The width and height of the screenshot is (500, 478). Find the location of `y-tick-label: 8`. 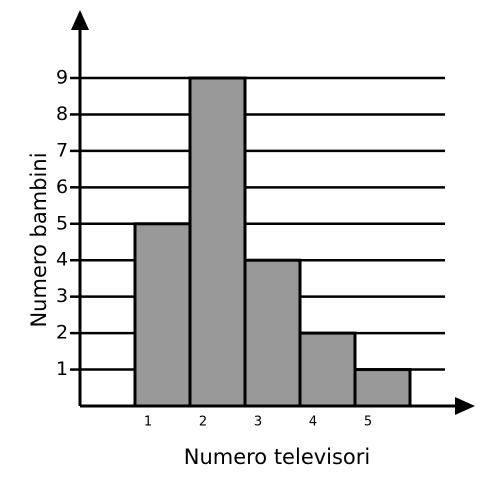

y-tick-label: 8 is located at coordinates (62, 114).